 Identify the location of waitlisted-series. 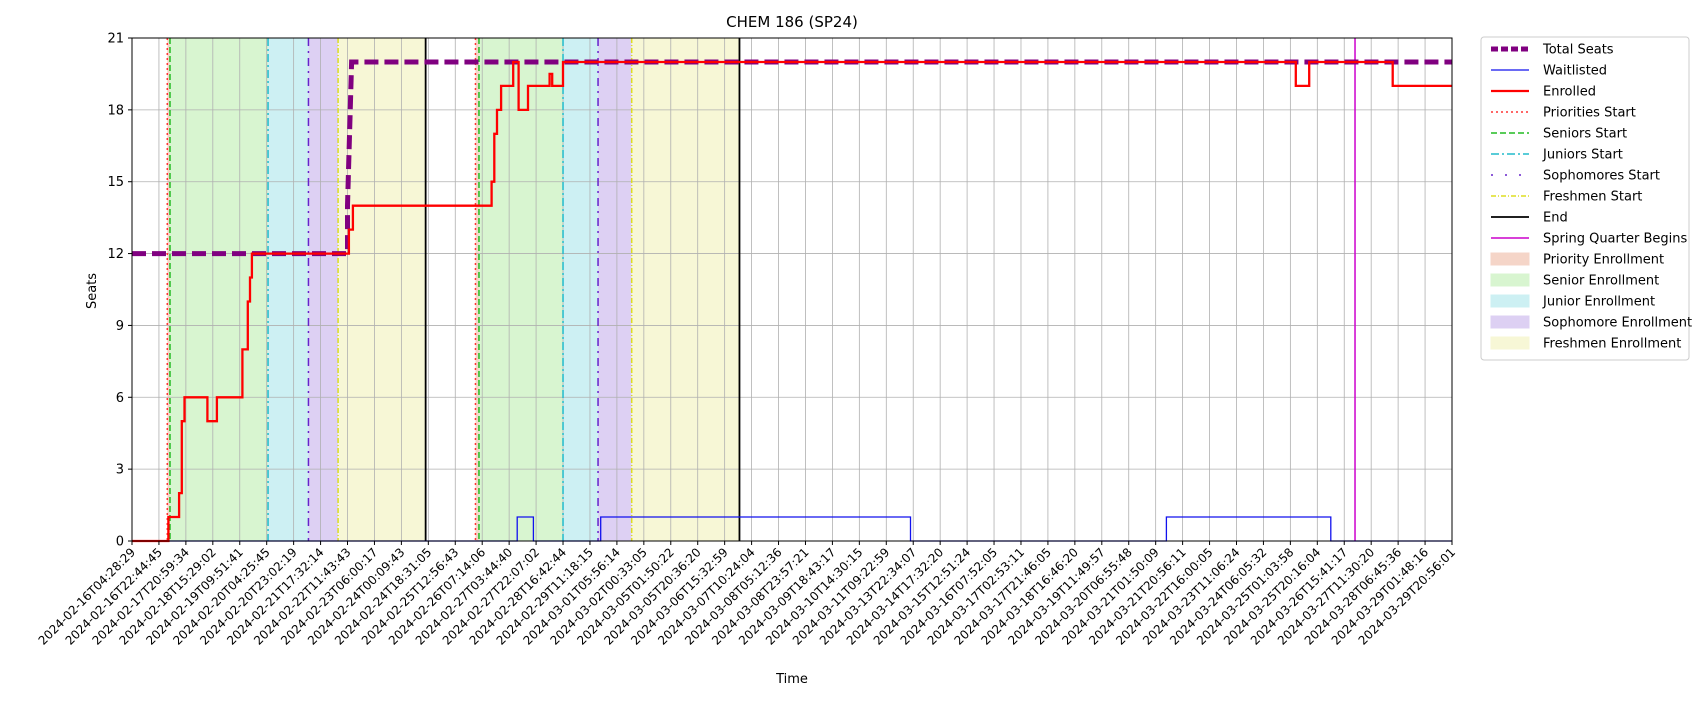
(792, 529).